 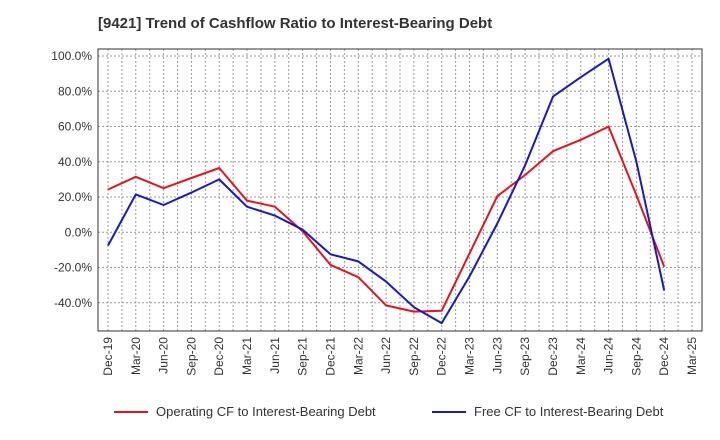 I want to click on x-tick-label: Sep-24, so click(x=636, y=356).